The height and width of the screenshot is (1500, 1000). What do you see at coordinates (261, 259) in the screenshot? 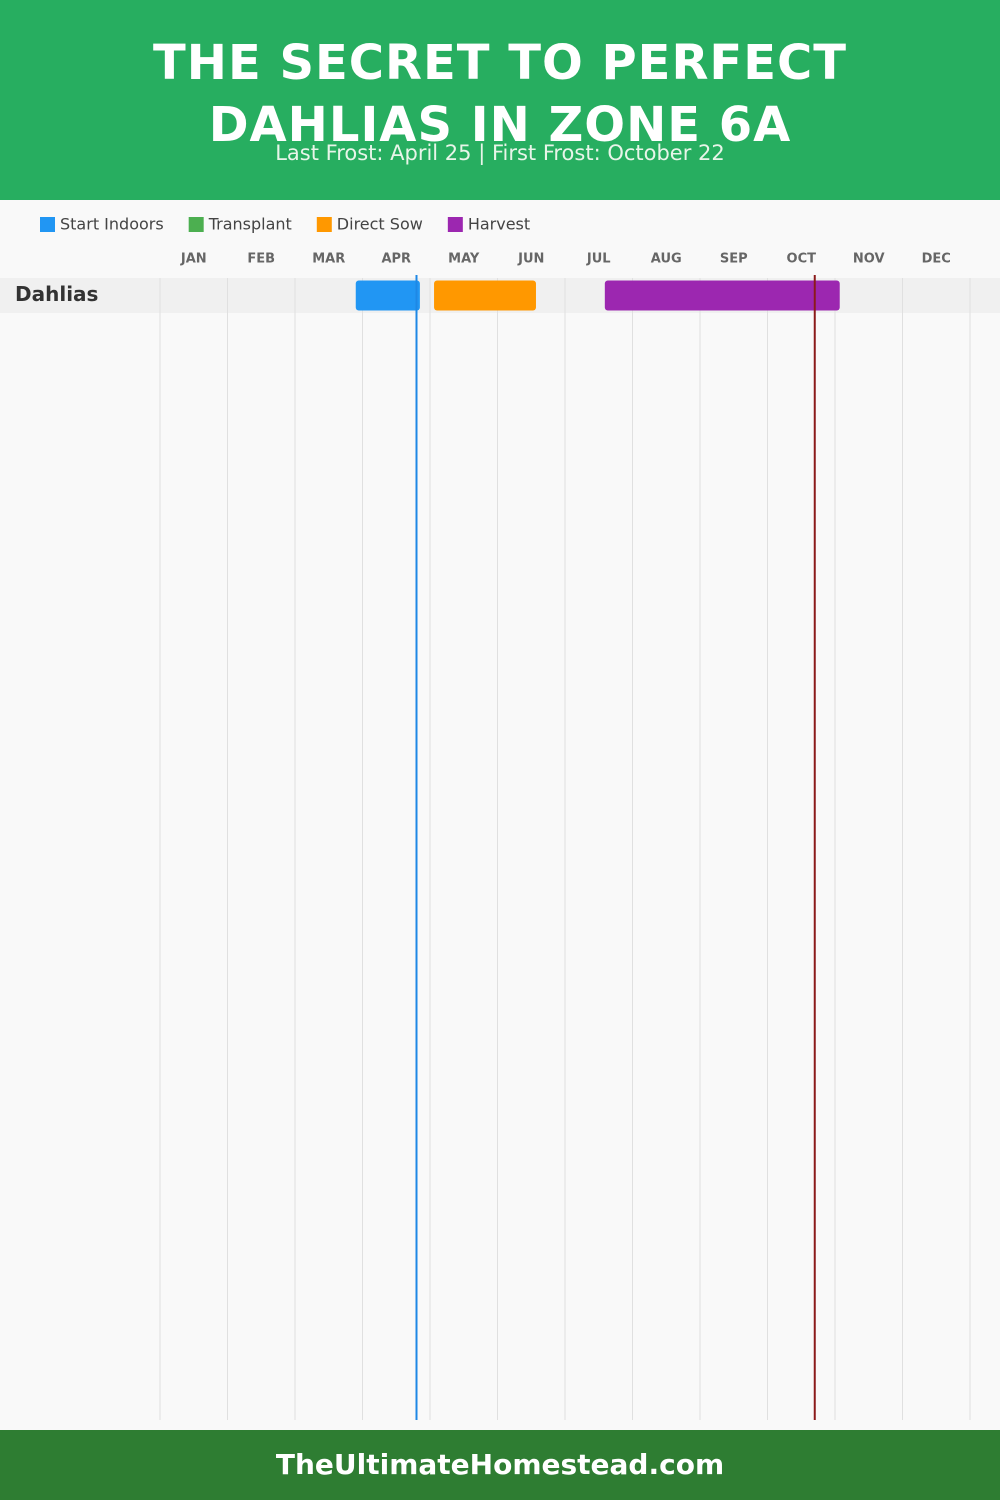
I see `x-tick-label: FEB` at bounding box center [261, 259].